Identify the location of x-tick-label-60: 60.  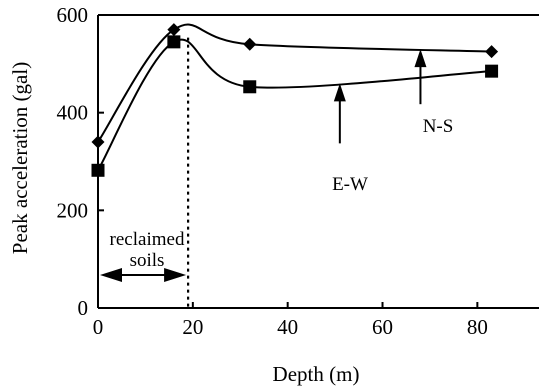
(382, 327).